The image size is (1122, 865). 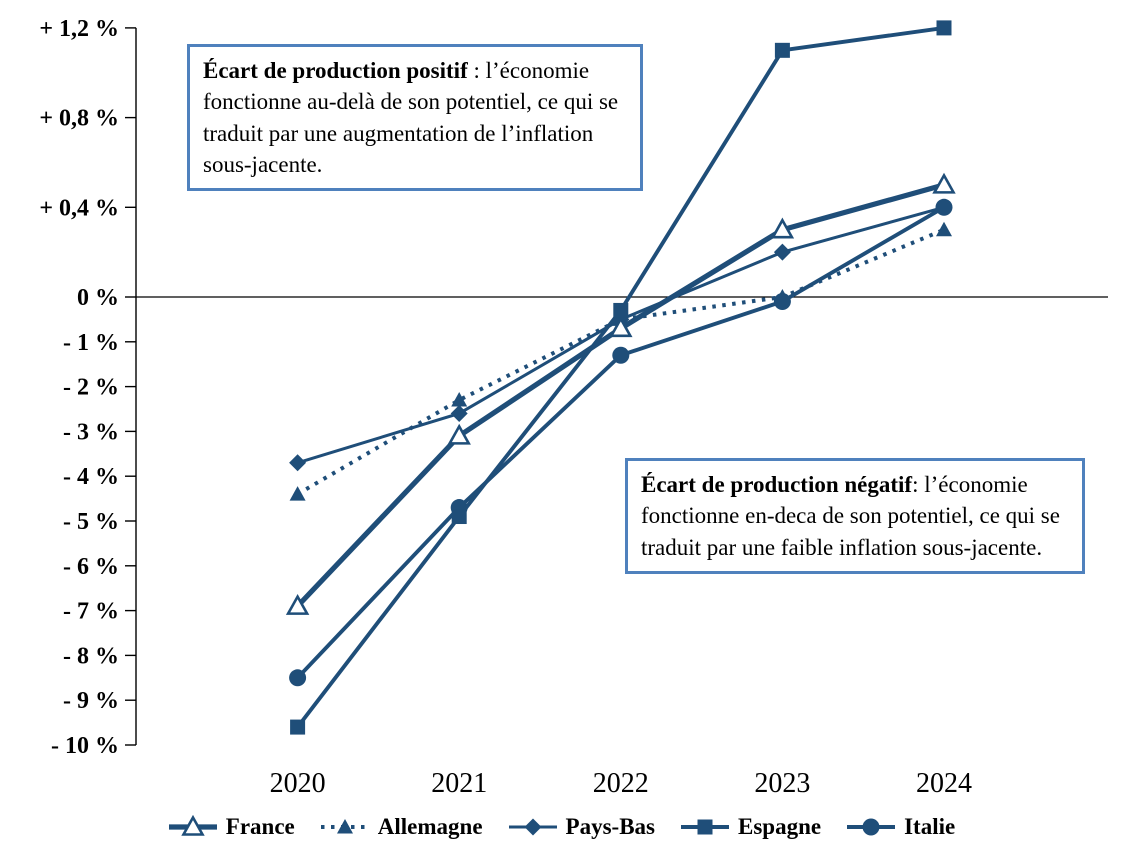 I want to click on marker-france-2022, so click(x=621, y=327).